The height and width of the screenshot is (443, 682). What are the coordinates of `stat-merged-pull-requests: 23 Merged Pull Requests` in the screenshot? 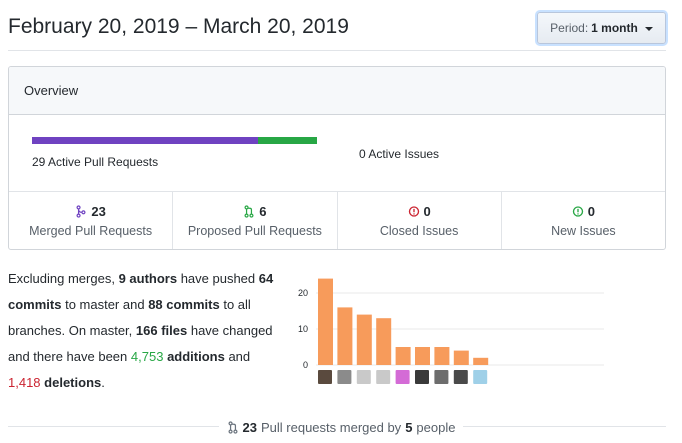 It's located at (91, 220).